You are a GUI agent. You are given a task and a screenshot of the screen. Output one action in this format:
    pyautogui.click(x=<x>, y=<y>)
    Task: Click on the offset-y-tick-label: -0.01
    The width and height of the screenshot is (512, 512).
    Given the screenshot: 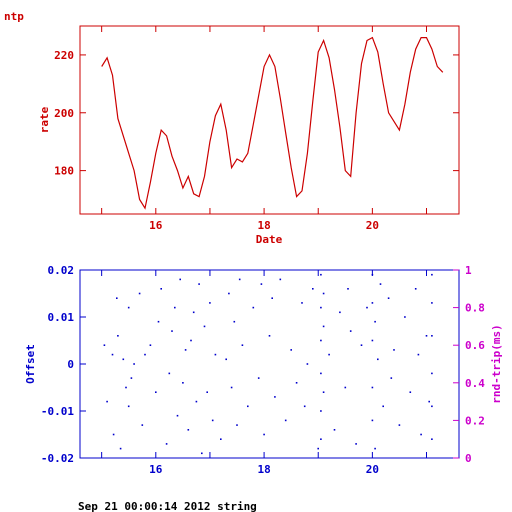 What is the action you would take?
    pyautogui.click(x=57, y=411)
    